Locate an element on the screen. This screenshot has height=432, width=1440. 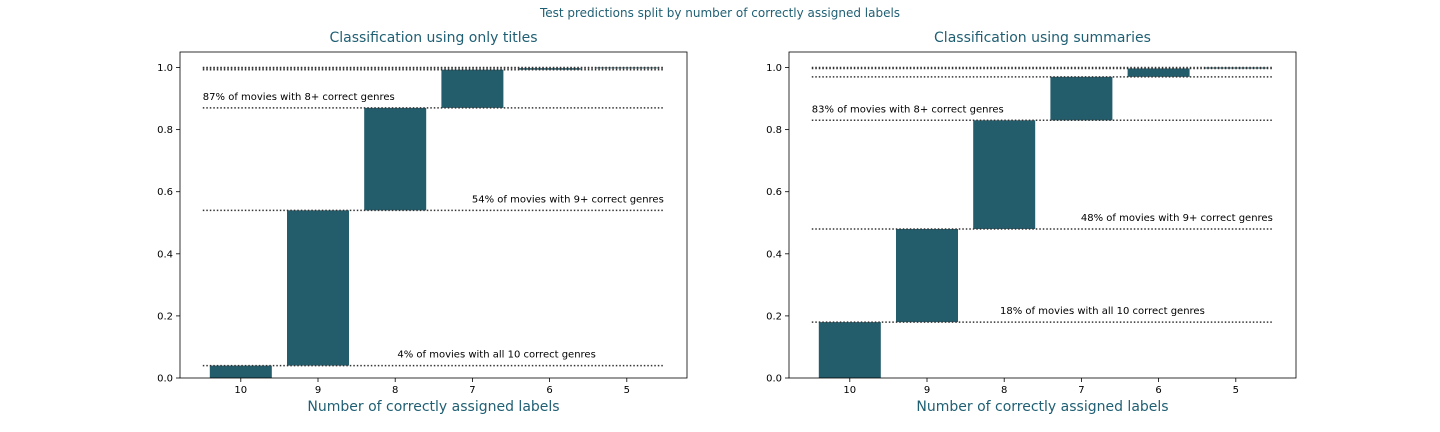
annotation: 48% of movies with 9+ correct genres is located at coordinates (1177, 218).